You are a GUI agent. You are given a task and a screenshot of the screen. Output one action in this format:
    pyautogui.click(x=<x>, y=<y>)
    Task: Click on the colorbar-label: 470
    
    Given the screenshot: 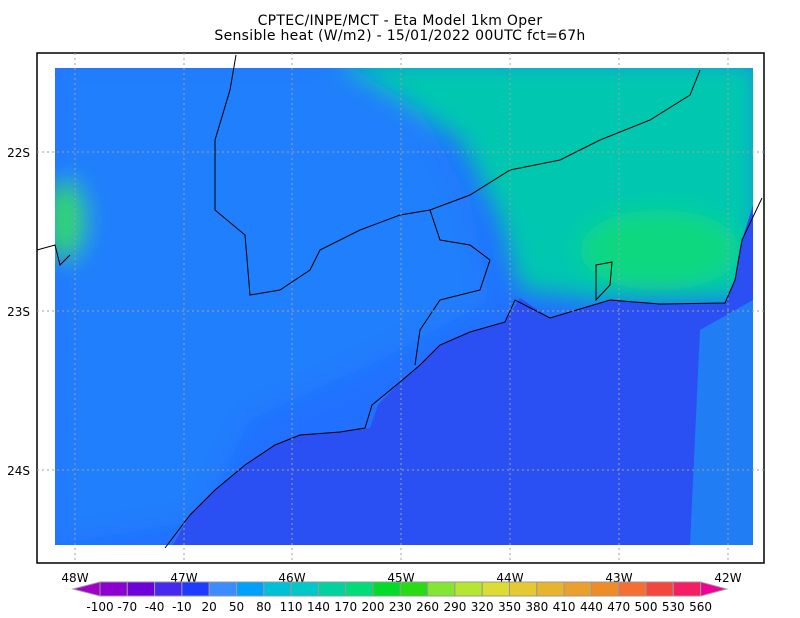 What is the action you would take?
    pyautogui.click(x=618, y=607)
    